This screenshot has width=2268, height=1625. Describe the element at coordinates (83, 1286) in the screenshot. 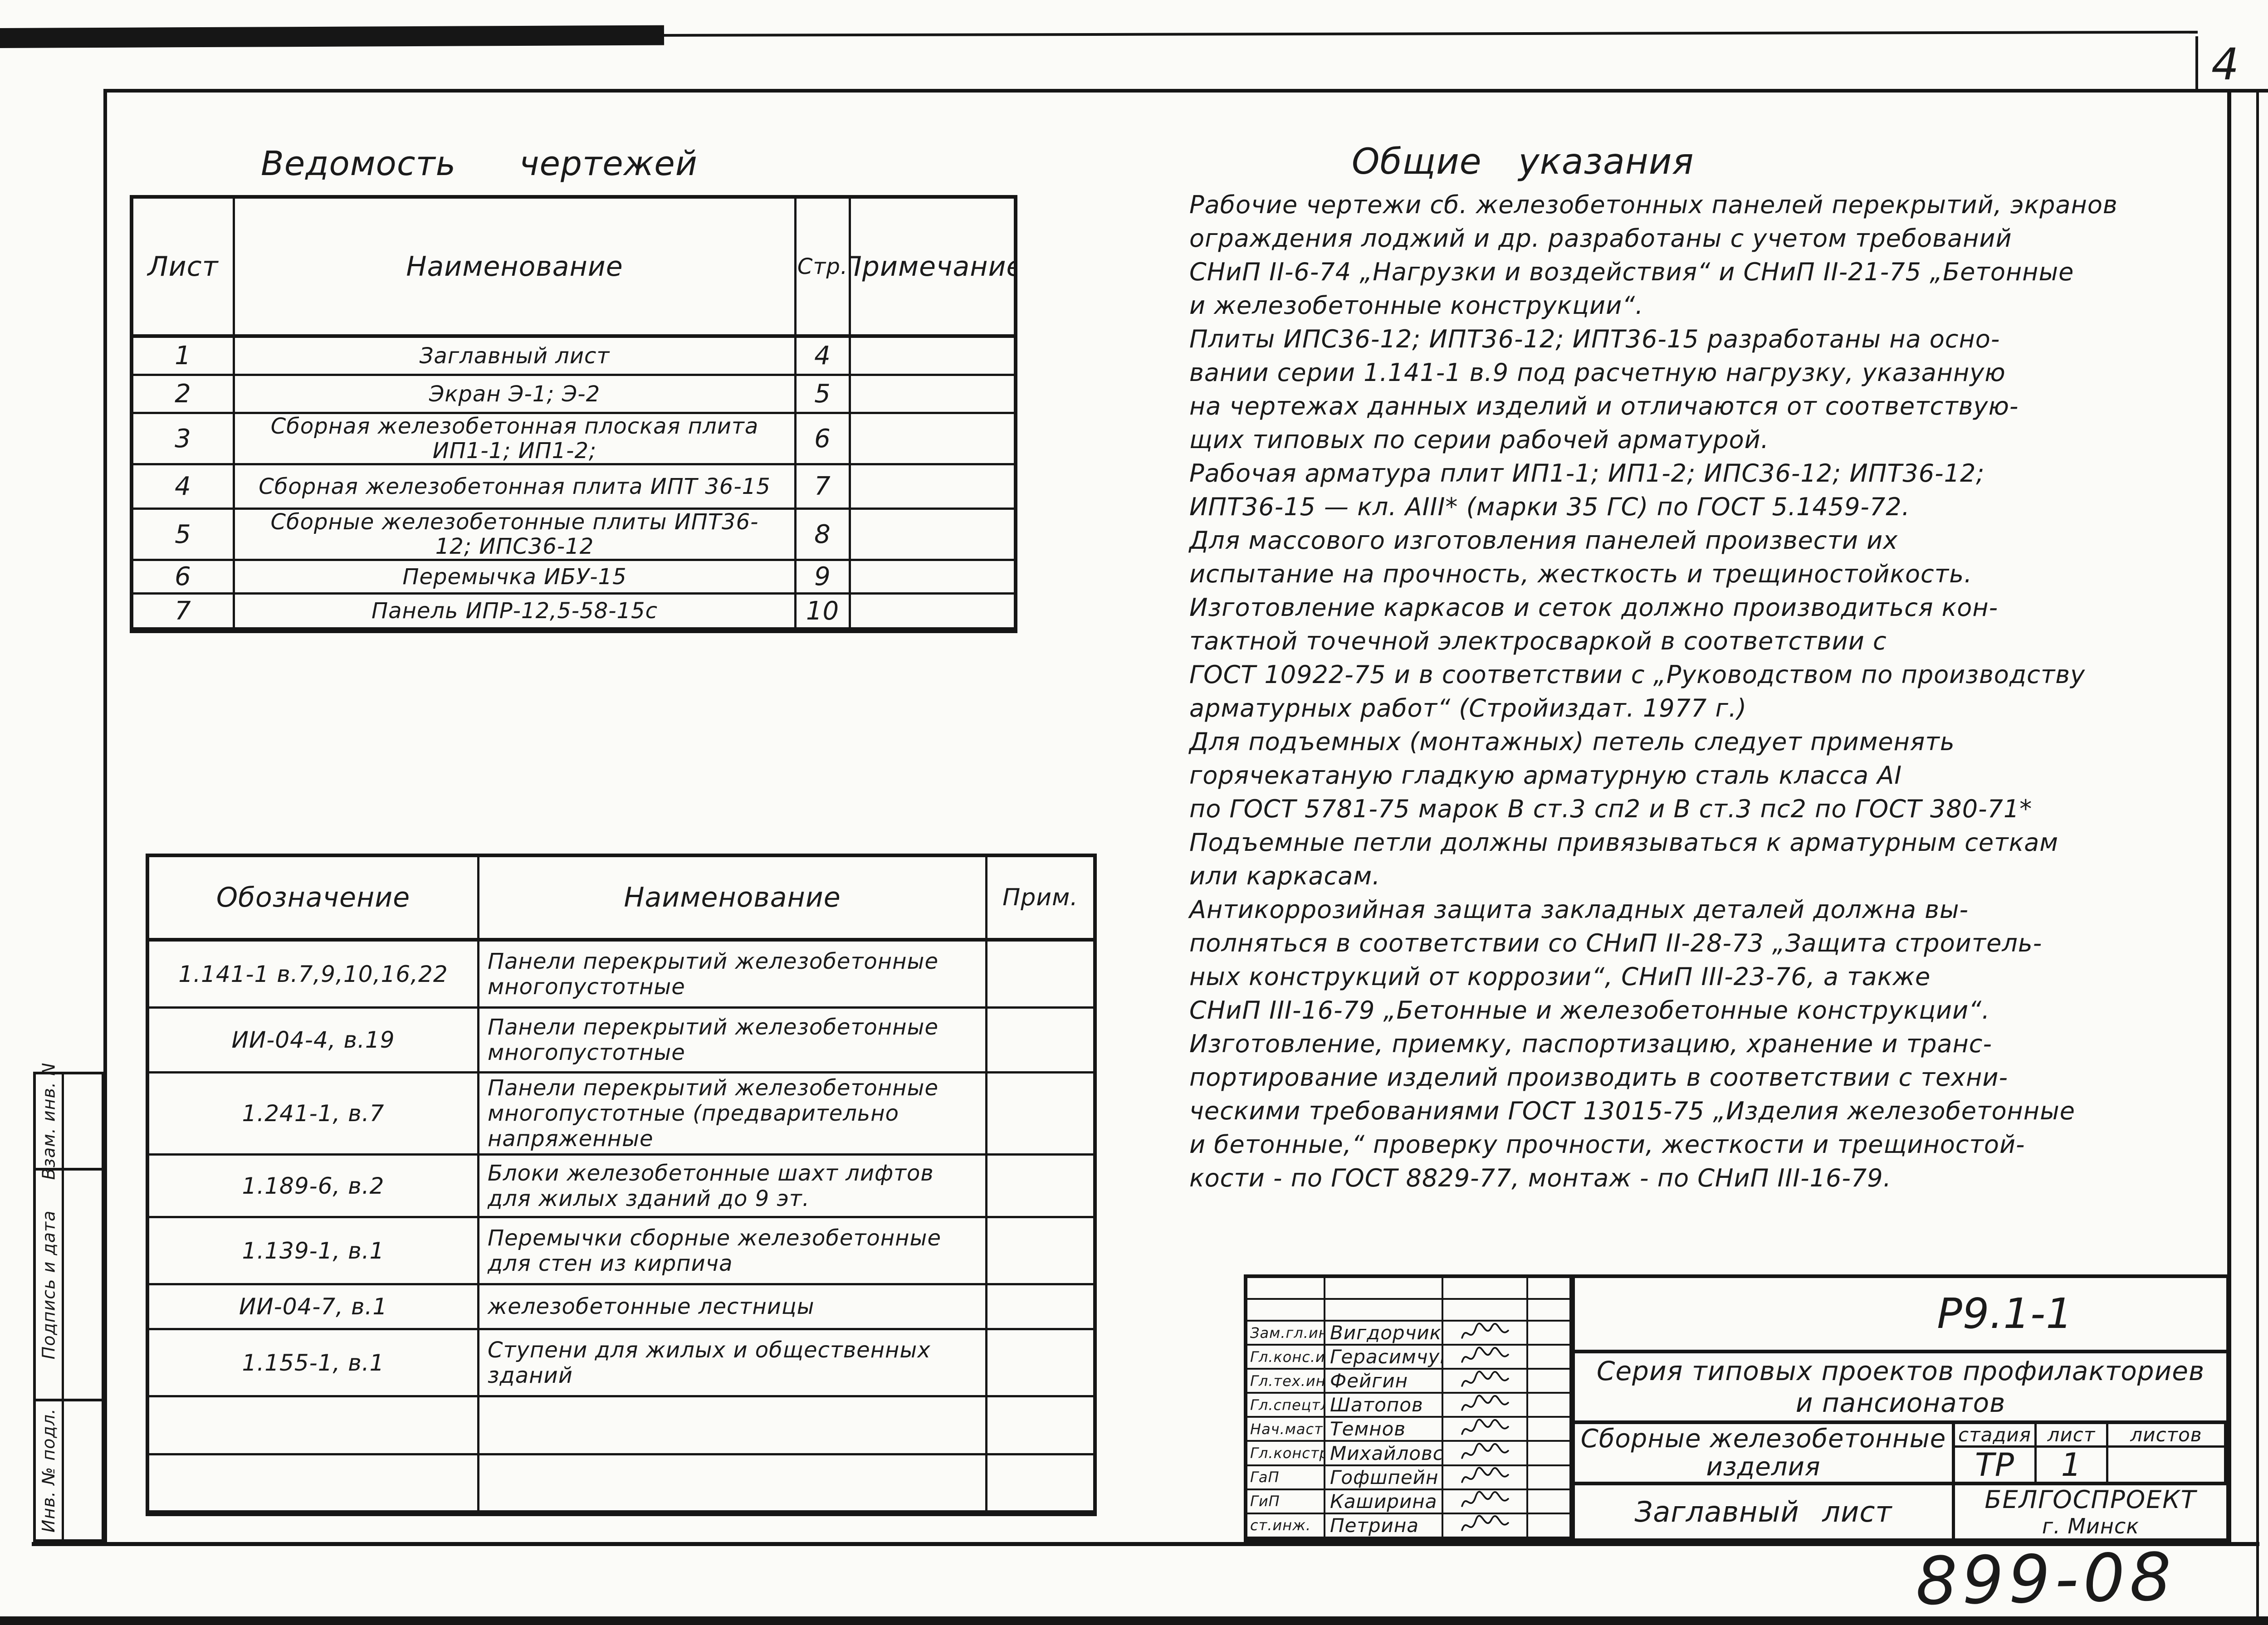

I see `strip-cell-podpis-blank` at that location.